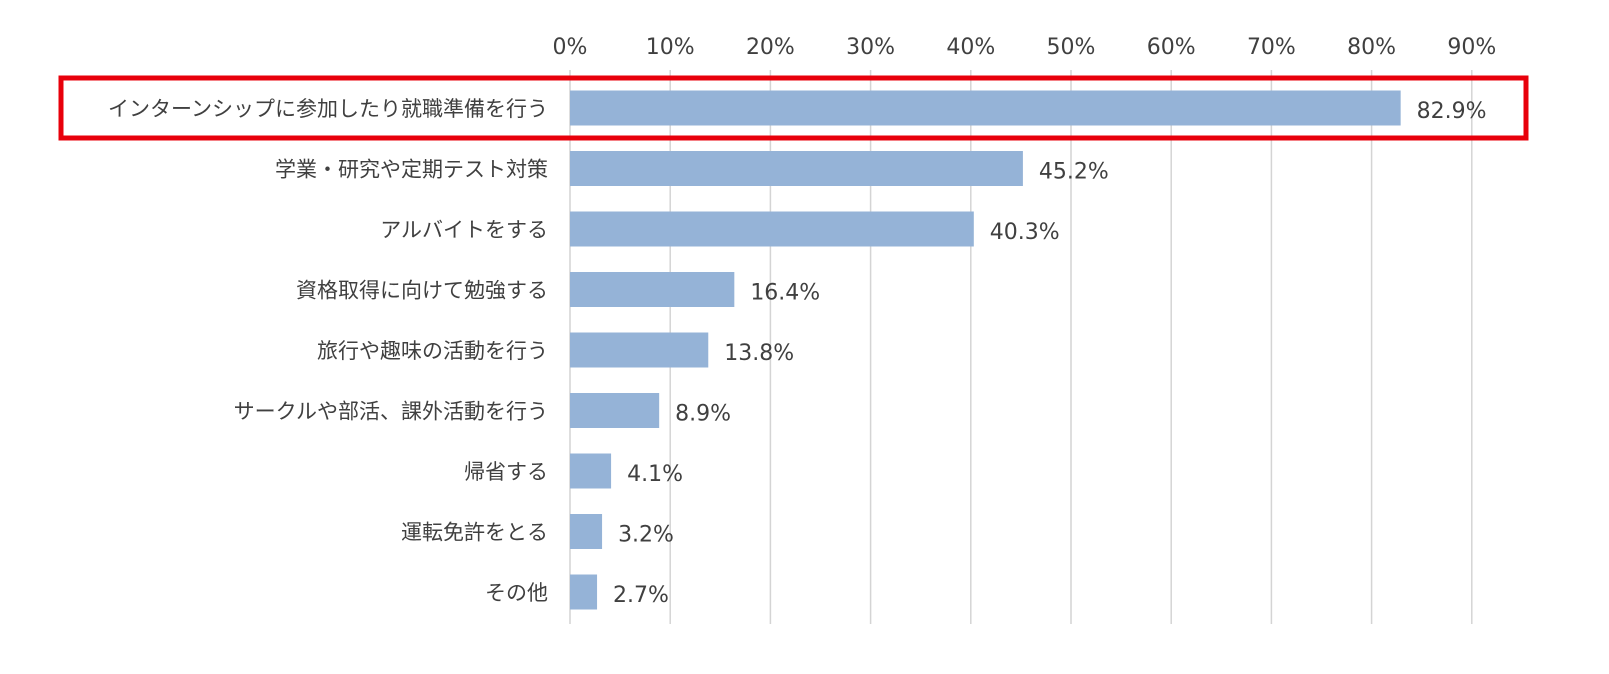 The height and width of the screenshot is (674, 1609). I want to click on highlight-layer, so click(793, 108).